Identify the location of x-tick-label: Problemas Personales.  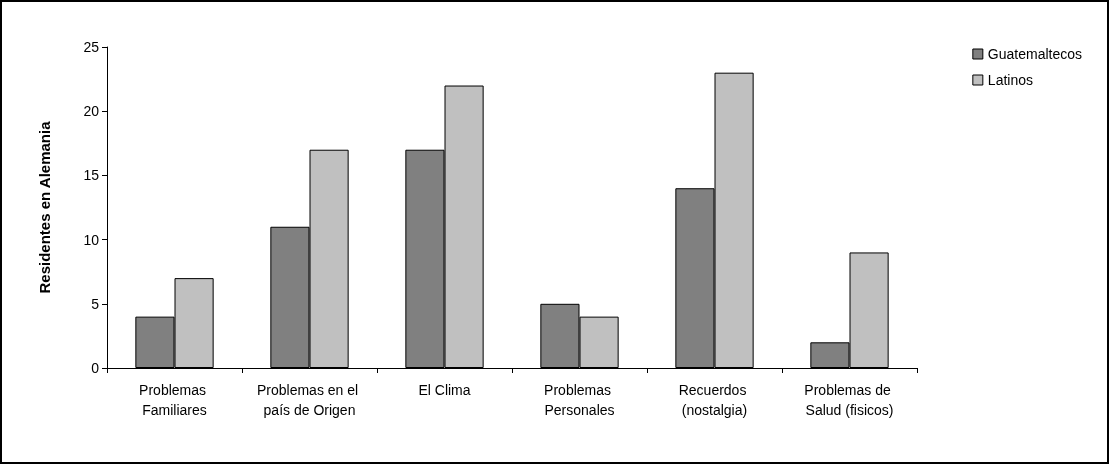
(579, 400).